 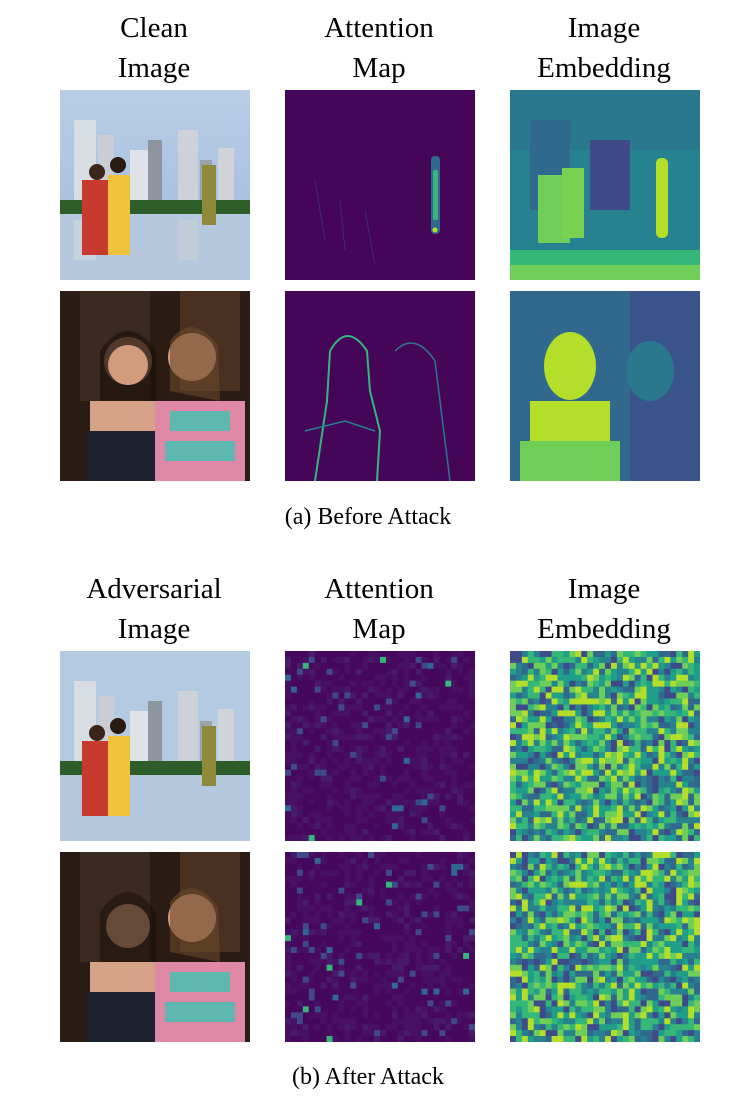 I want to click on attention-map-city-after, so click(x=380, y=746).